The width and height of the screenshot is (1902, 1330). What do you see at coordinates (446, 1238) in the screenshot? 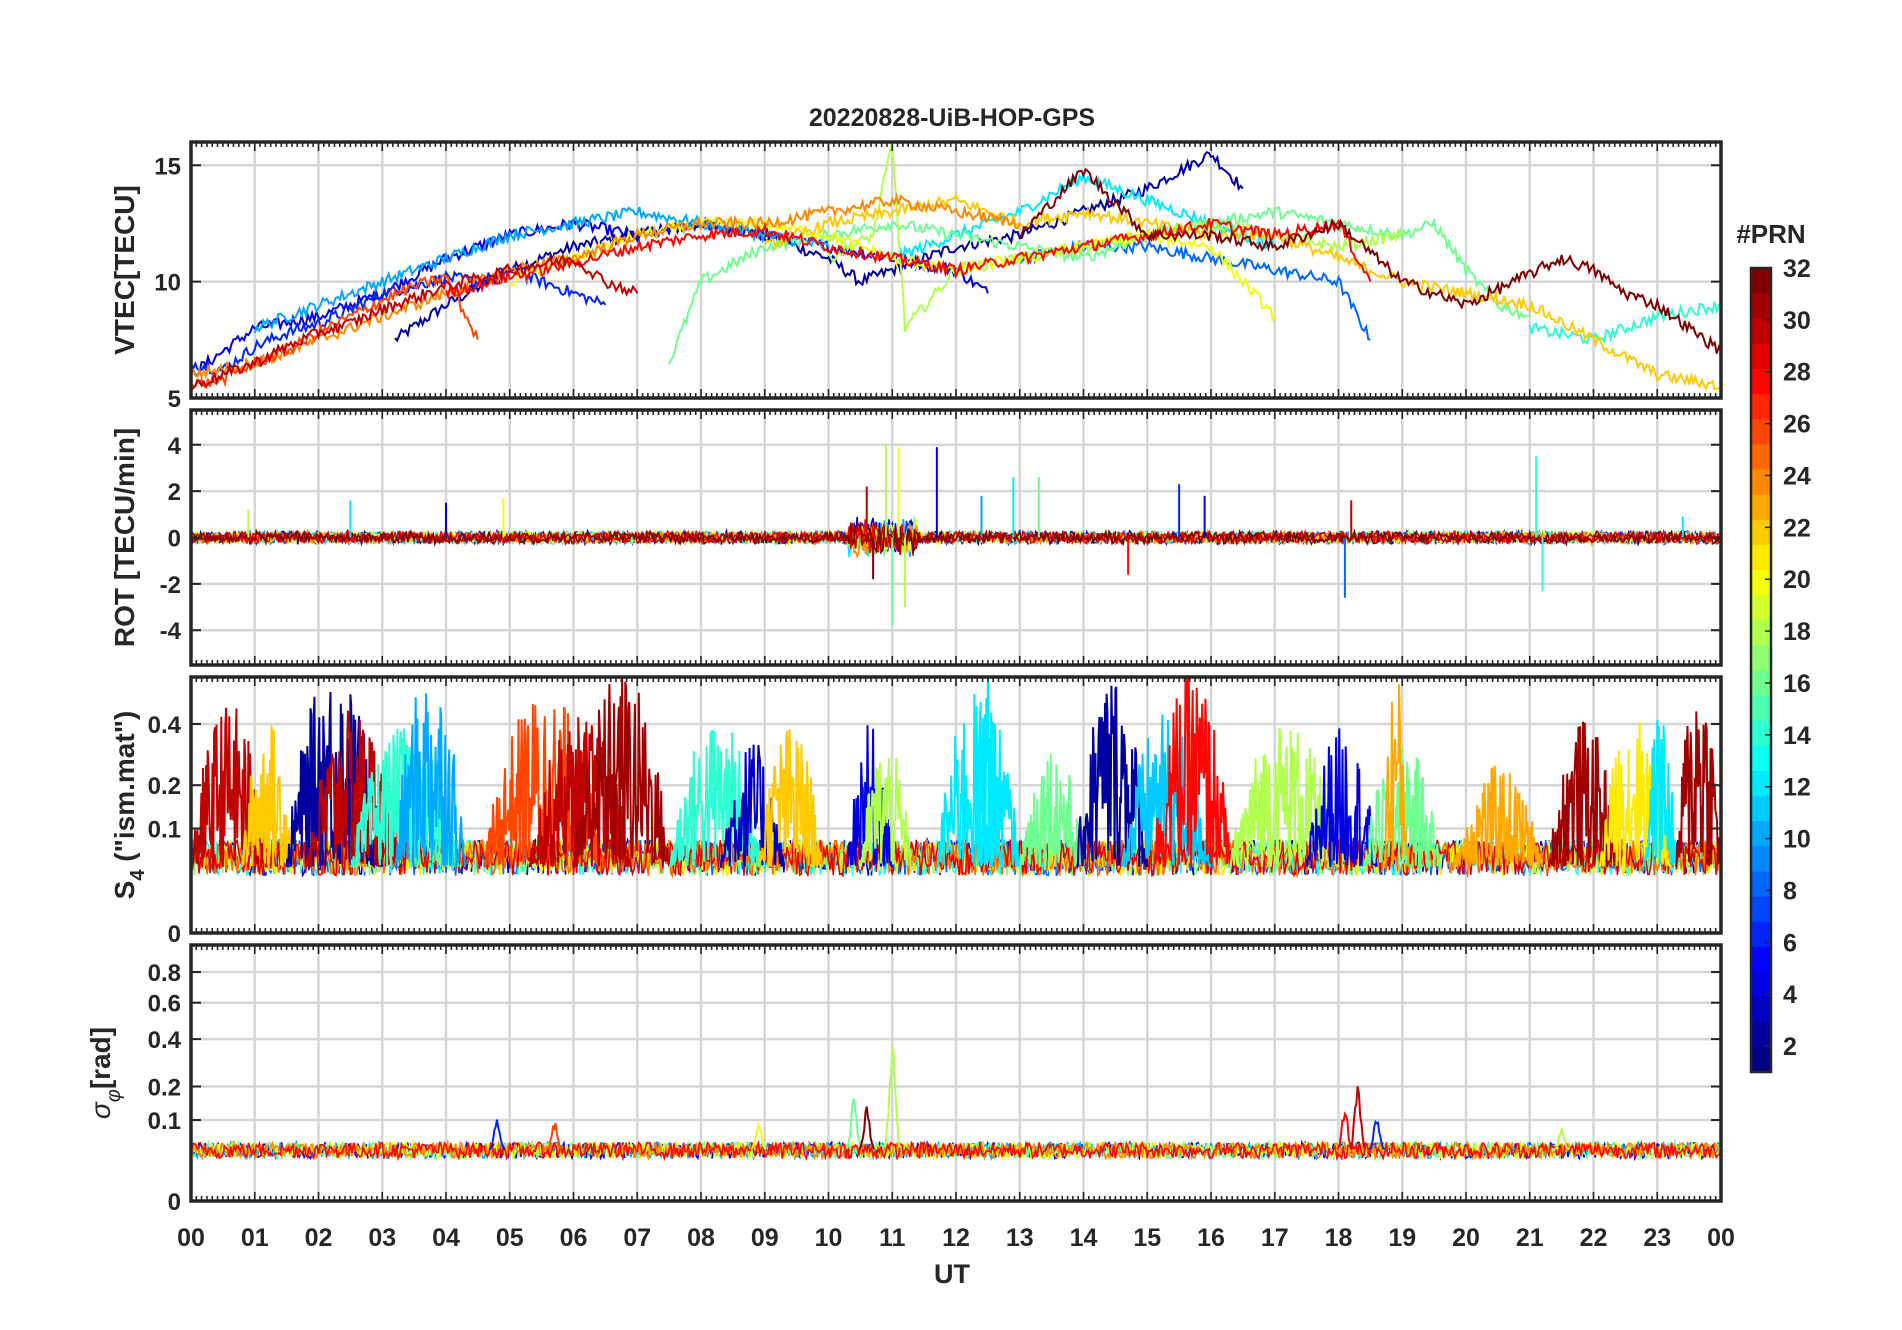
I see `x-tick-label: 04` at bounding box center [446, 1238].